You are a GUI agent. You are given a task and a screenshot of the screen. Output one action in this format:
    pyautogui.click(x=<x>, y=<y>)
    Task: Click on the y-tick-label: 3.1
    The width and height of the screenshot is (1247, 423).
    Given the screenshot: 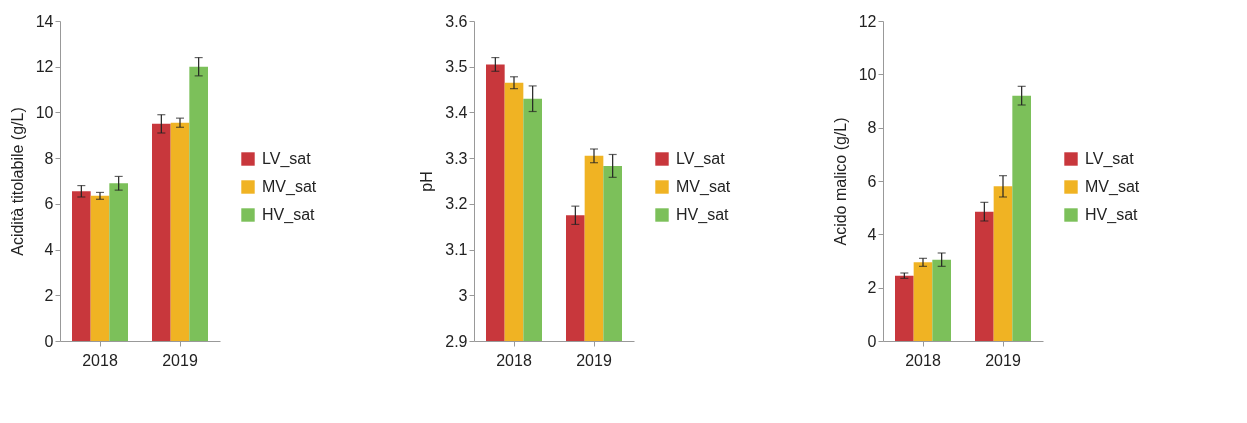 What is the action you would take?
    pyautogui.click(x=456, y=250)
    